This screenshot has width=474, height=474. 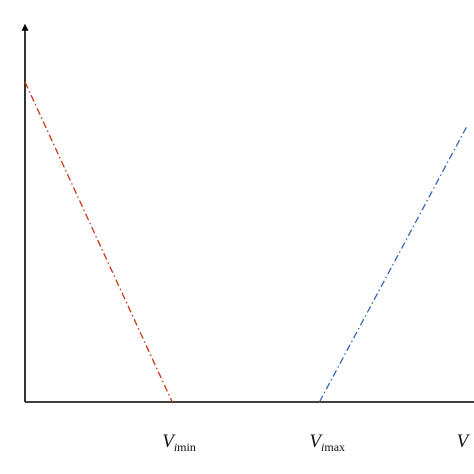 What do you see at coordinates (327, 442) in the screenshot?
I see `x-tick-label-2: Vimax` at bounding box center [327, 442].